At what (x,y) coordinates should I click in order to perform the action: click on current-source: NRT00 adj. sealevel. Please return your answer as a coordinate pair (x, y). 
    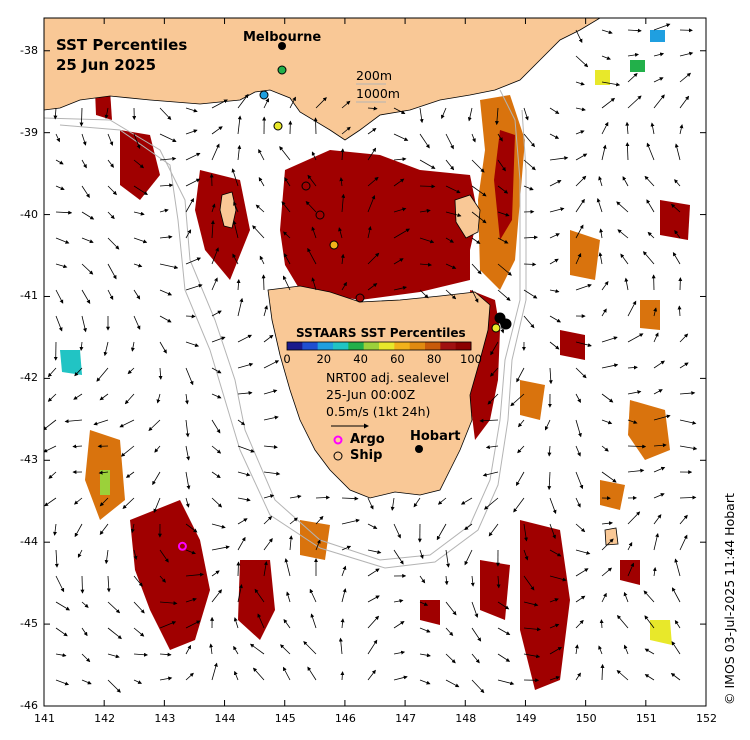
    Looking at the image, I should click on (388, 377).